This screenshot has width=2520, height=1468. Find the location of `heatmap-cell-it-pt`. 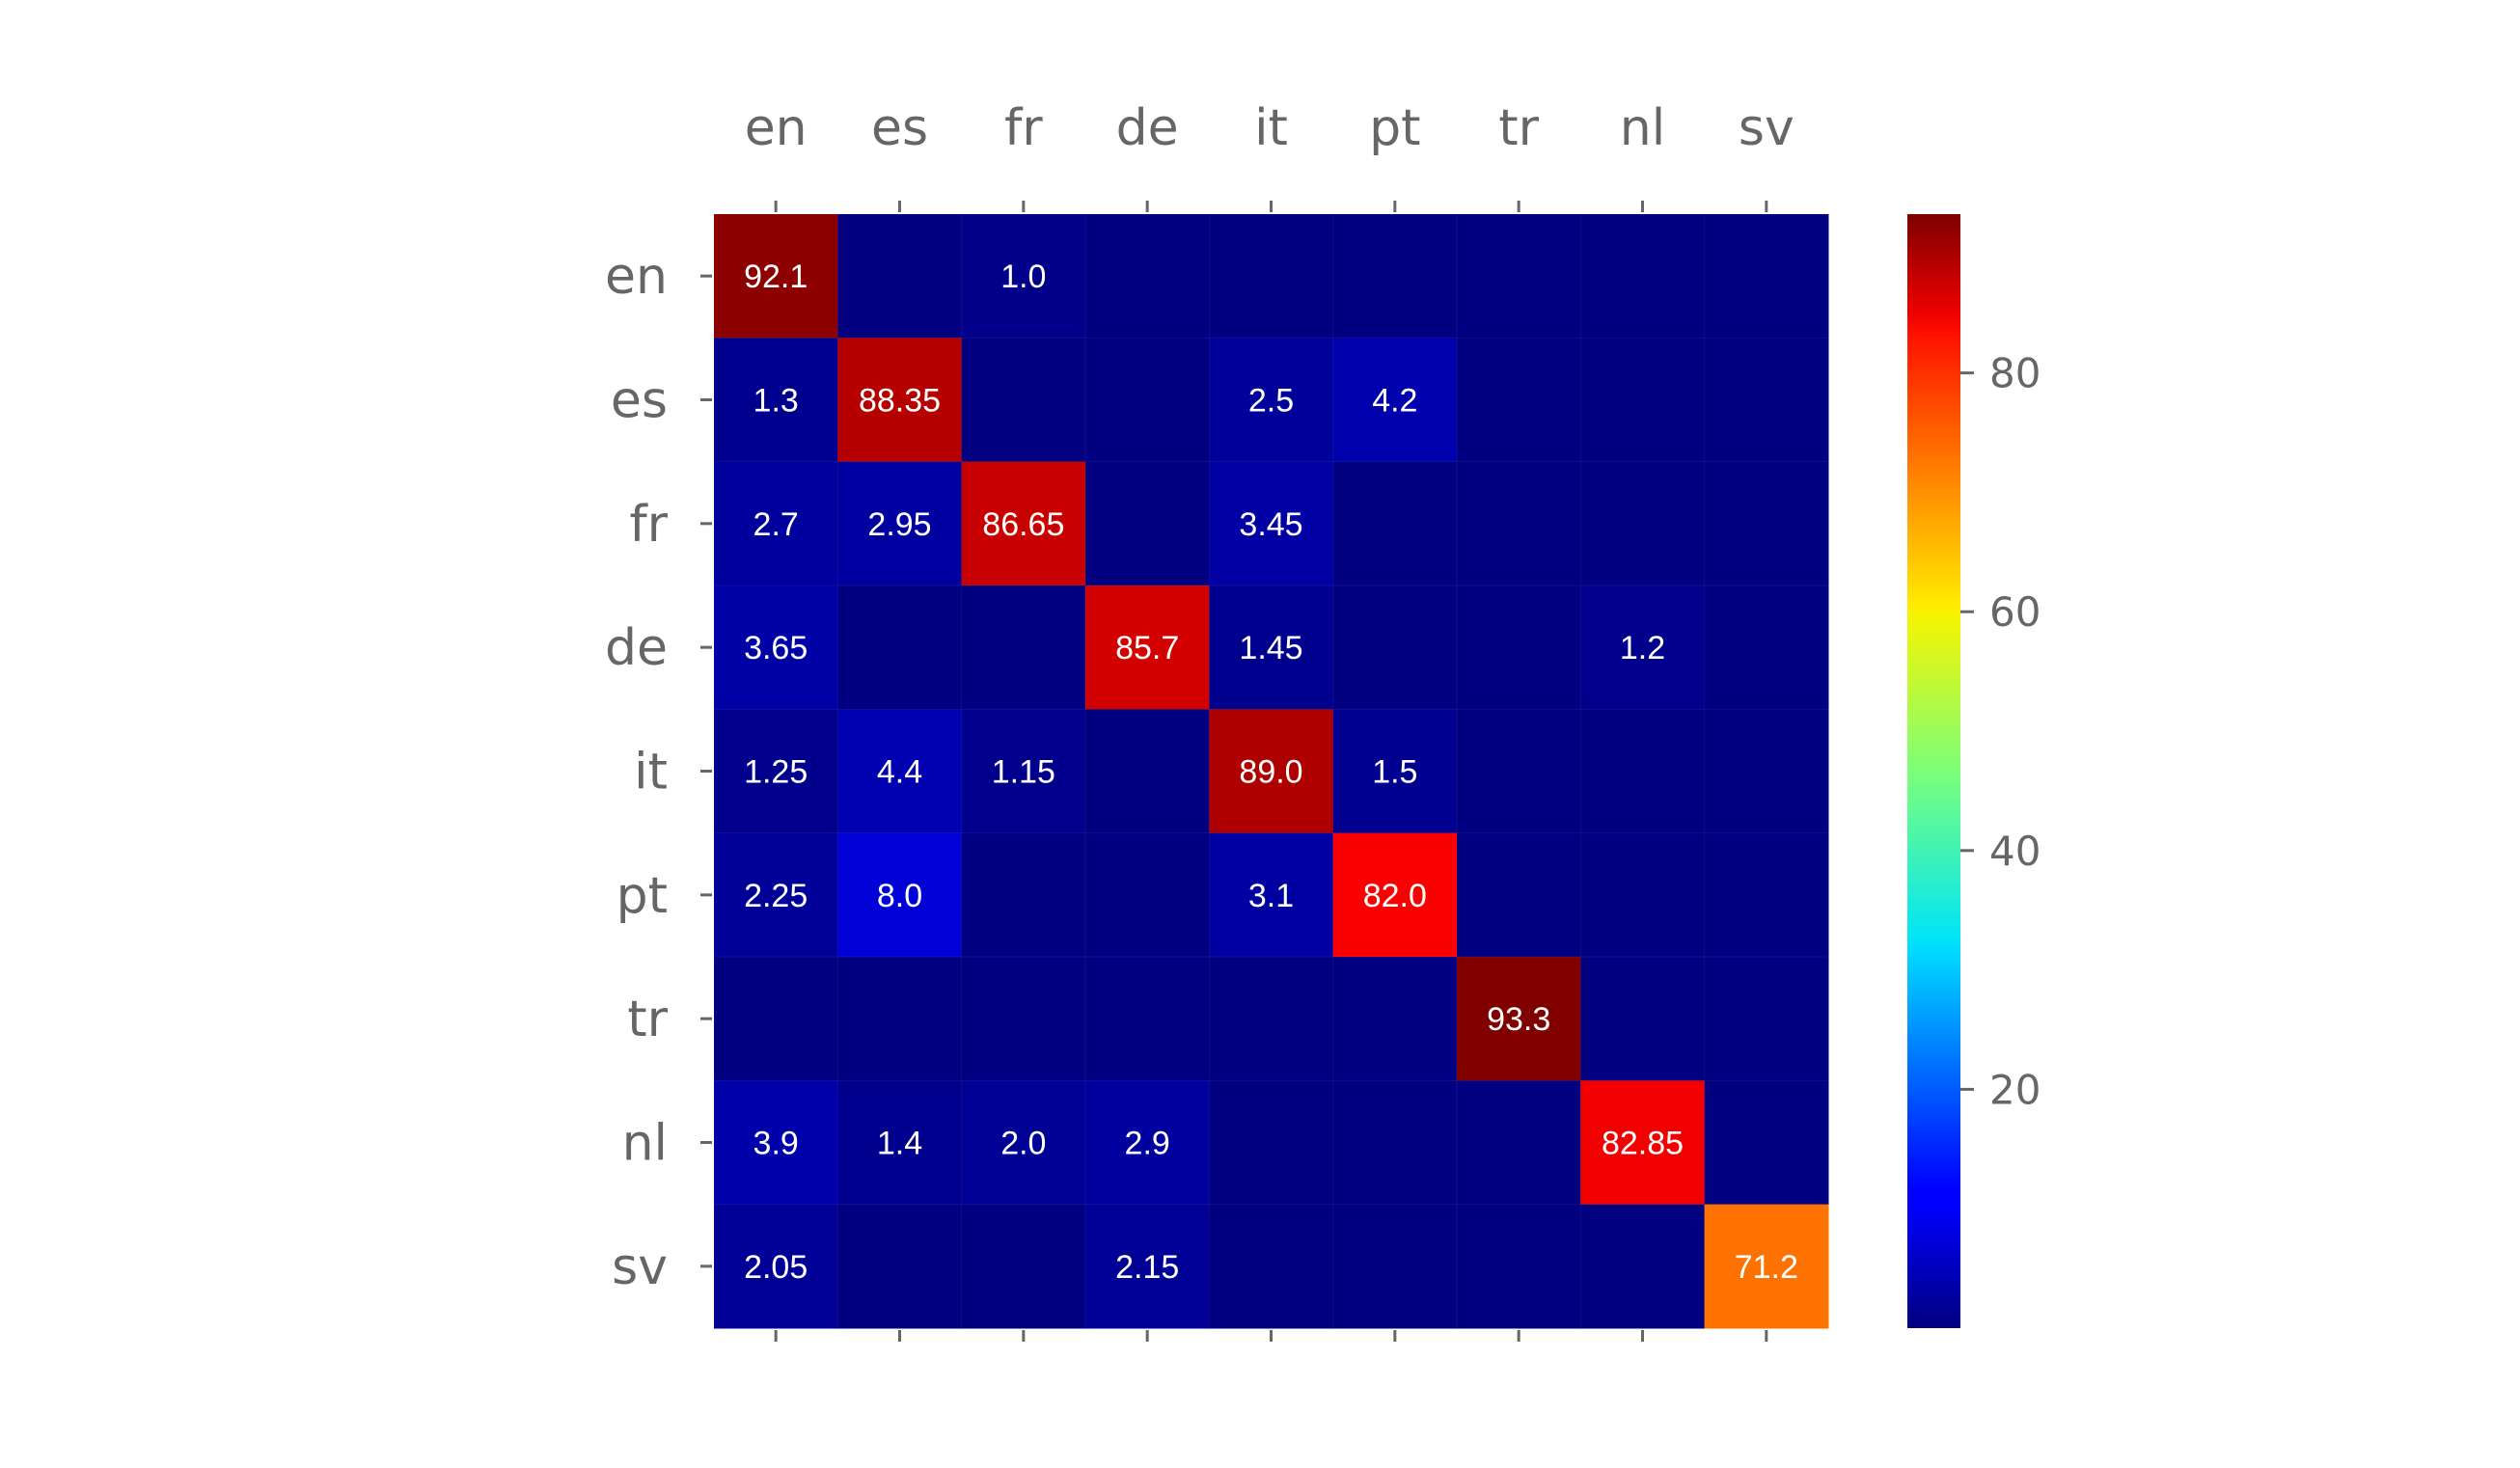

heatmap-cell-it-pt is located at coordinates (1395, 771).